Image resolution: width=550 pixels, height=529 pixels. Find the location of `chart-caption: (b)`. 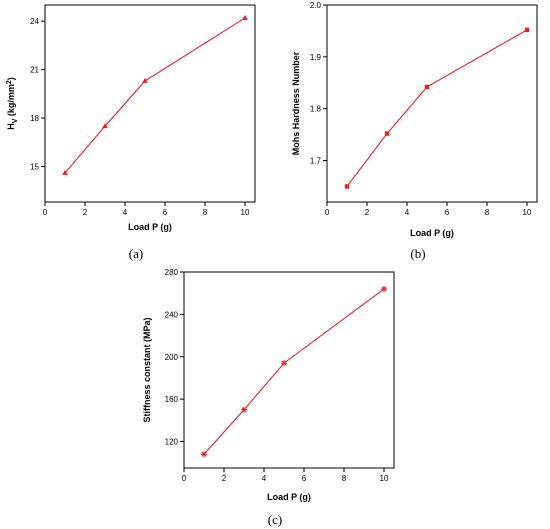

chart-caption: (b) is located at coordinates (417, 253).